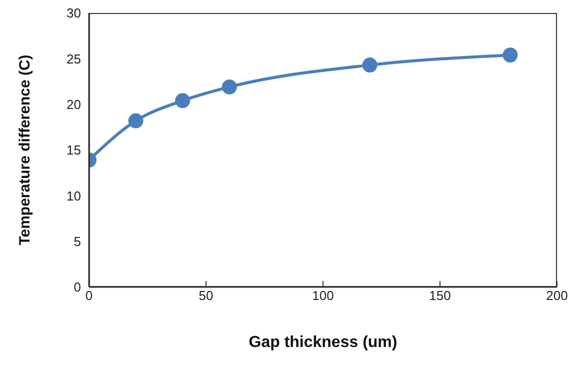 Image resolution: width=577 pixels, height=365 pixels. What do you see at coordinates (73, 58) in the screenshot?
I see `y-tick-label: 25` at bounding box center [73, 58].